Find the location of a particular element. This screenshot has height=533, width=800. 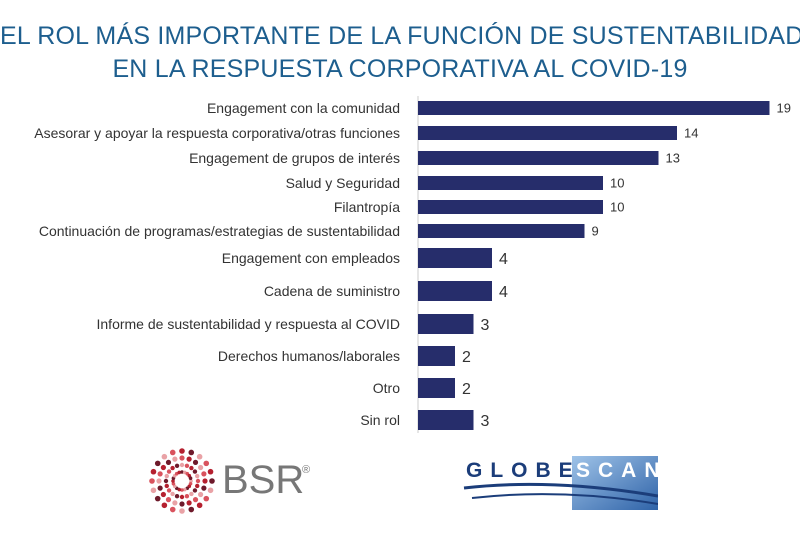

category-label: Sin rol is located at coordinates (380, 420).